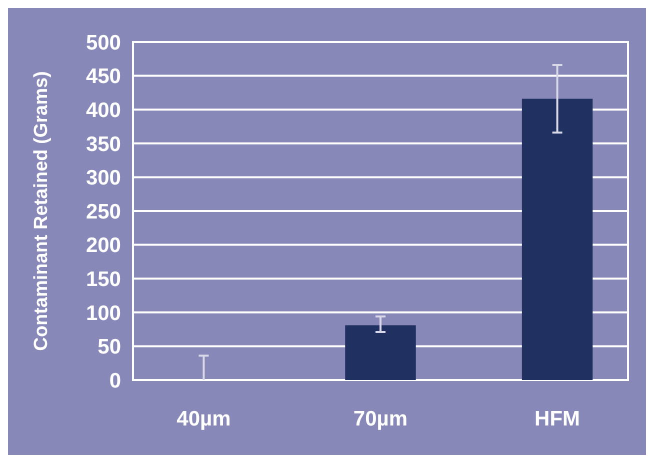  I want to click on y-axis-title: Contaminant Retained (Grams), so click(41, 211).